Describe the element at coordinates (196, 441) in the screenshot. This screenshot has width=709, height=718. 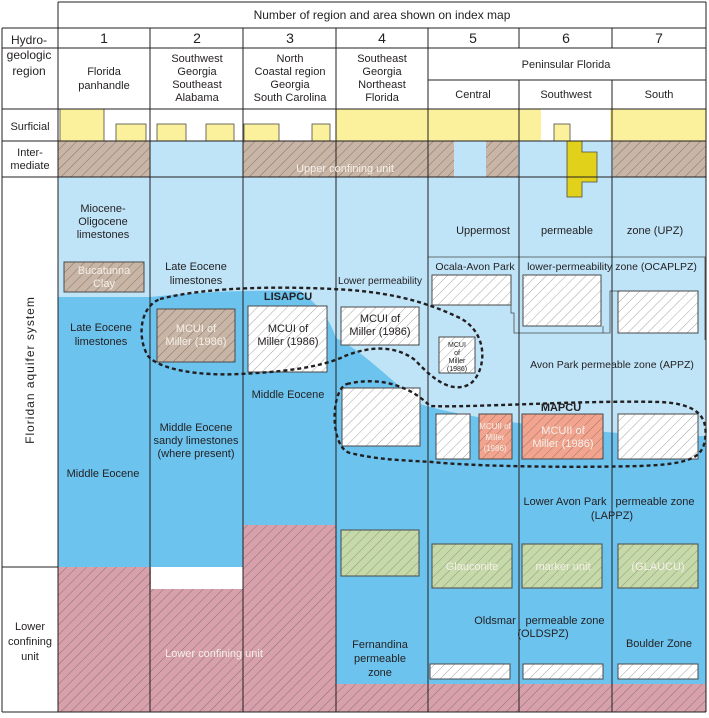
I see `middle-eocene-label: sandy limestones` at that location.